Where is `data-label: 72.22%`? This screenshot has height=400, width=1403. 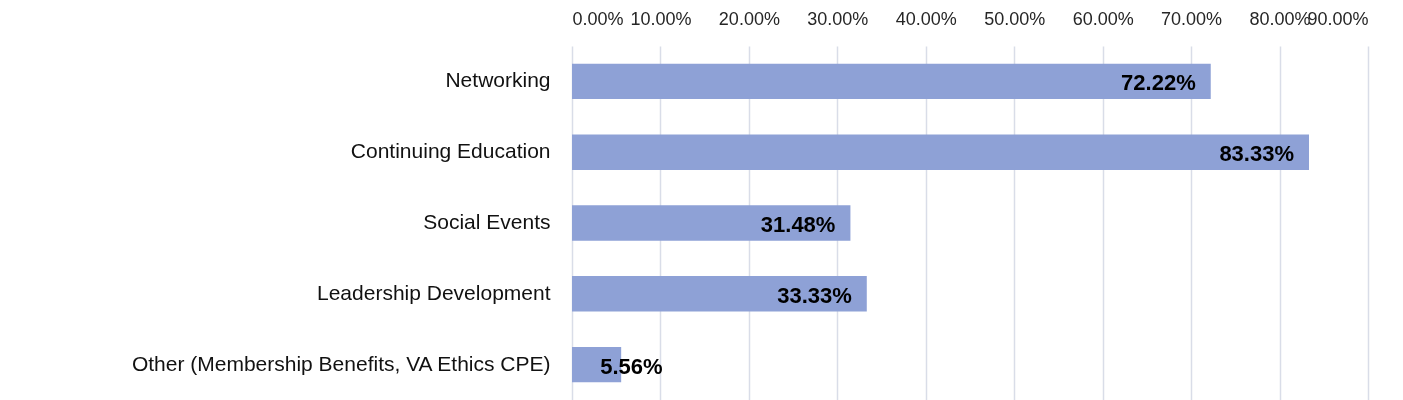
data-label: 72.22% is located at coordinates (1158, 83).